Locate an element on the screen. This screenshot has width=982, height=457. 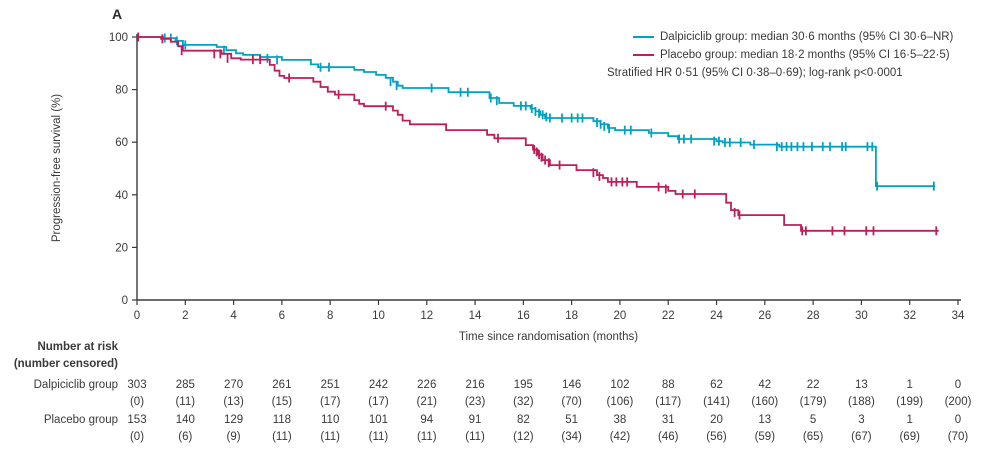
censored-value: (0) is located at coordinates (137, 437).